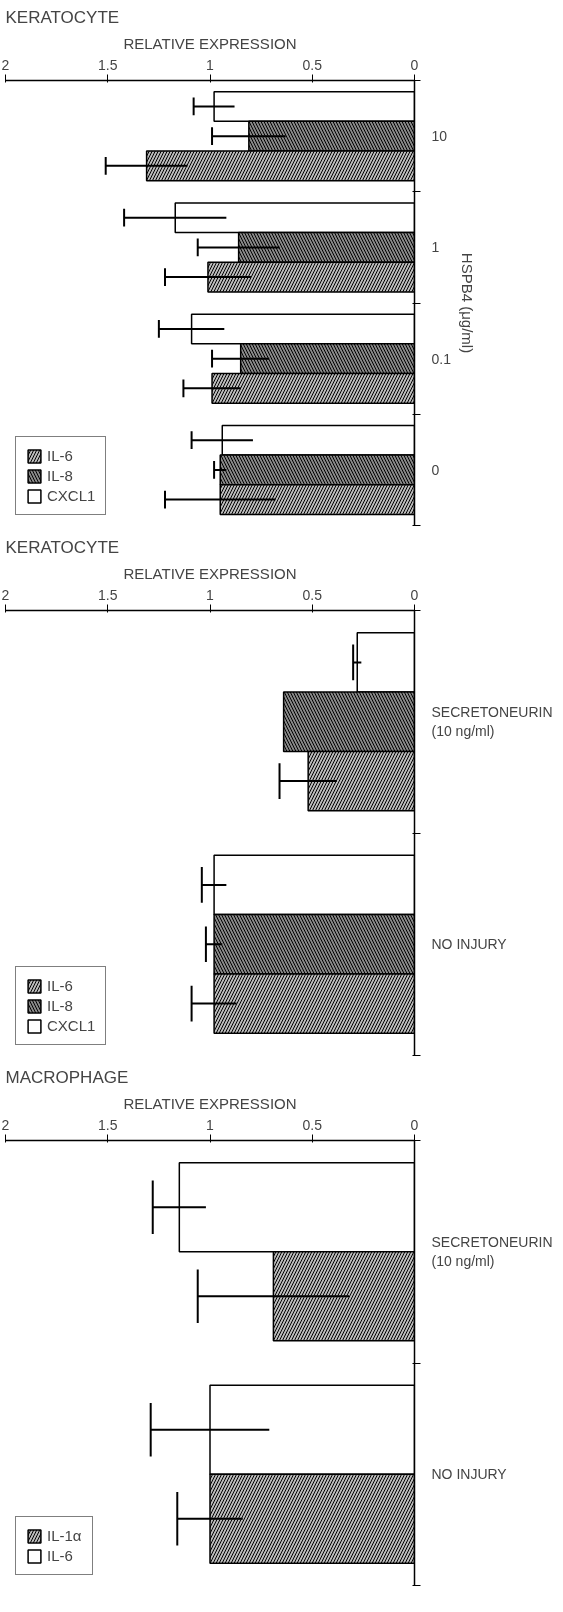 This screenshot has height=1612, width=563. What do you see at coordinates (467, 303) in the screenshot?
I see `y-axis-title: HSPB4 (μg/ml)` at bounding box center [467, 303].